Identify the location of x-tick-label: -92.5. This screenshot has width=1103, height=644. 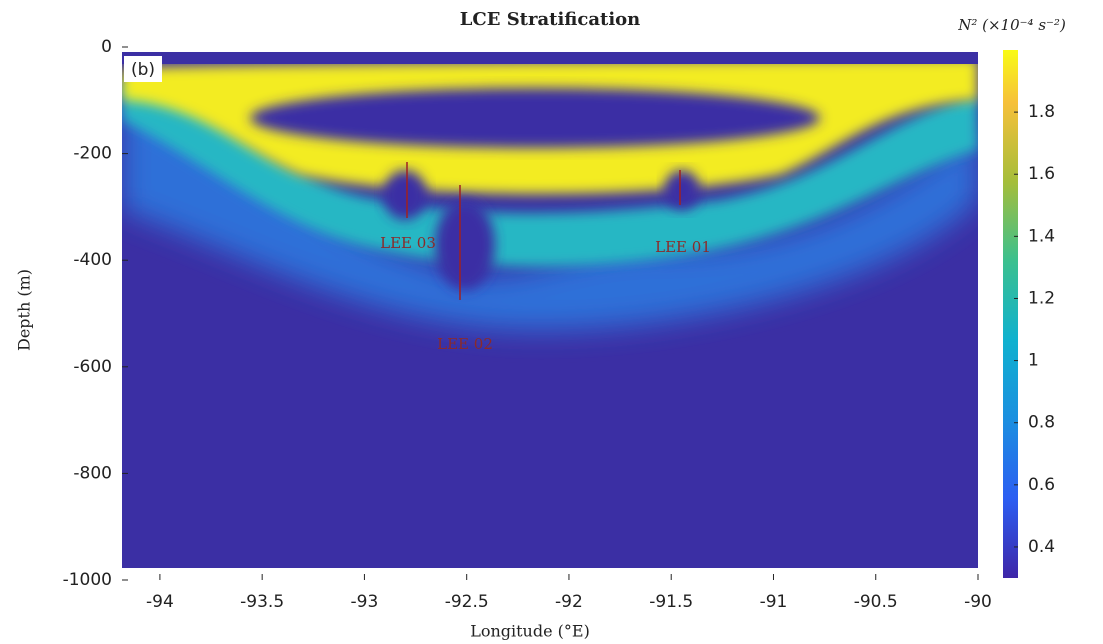
(467, 602).